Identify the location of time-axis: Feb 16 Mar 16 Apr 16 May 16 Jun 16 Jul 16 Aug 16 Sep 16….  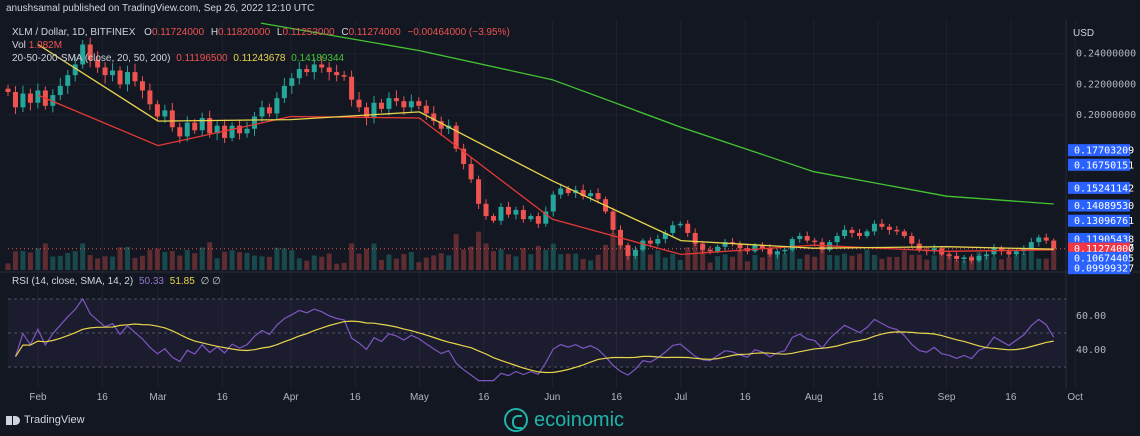
(556, 397).